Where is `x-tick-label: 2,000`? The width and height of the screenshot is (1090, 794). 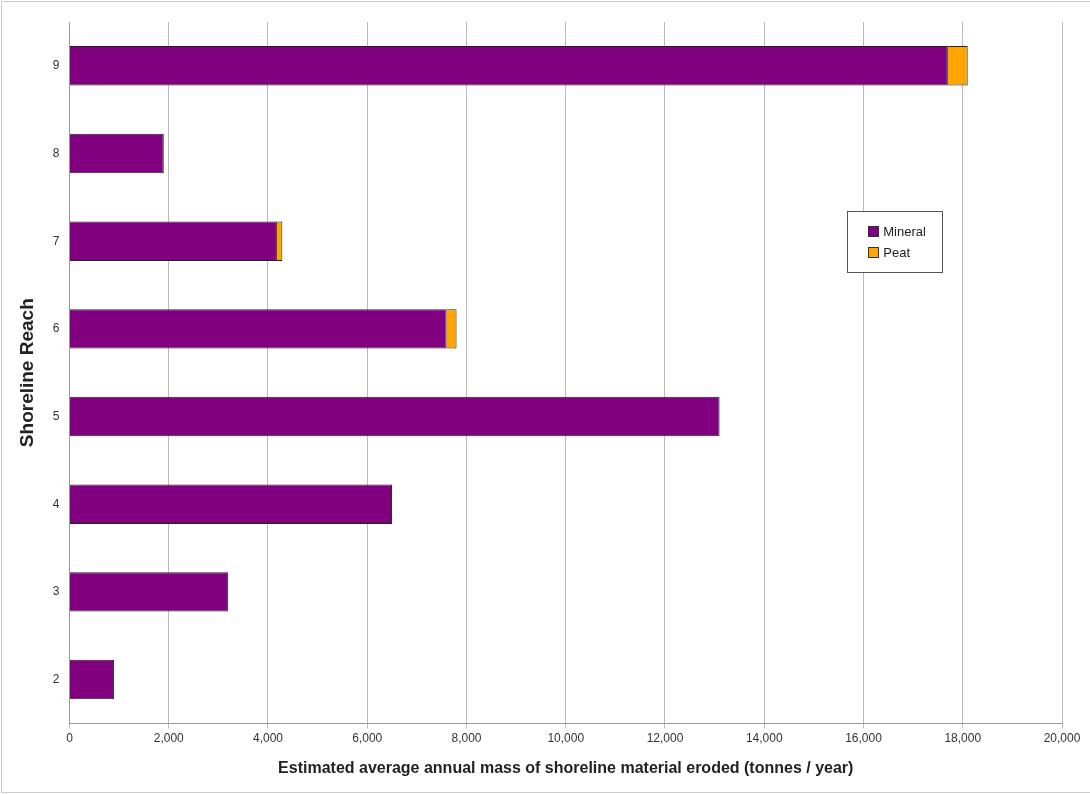 x-tick-label: 2,000 is located at coordinates (169, 737).